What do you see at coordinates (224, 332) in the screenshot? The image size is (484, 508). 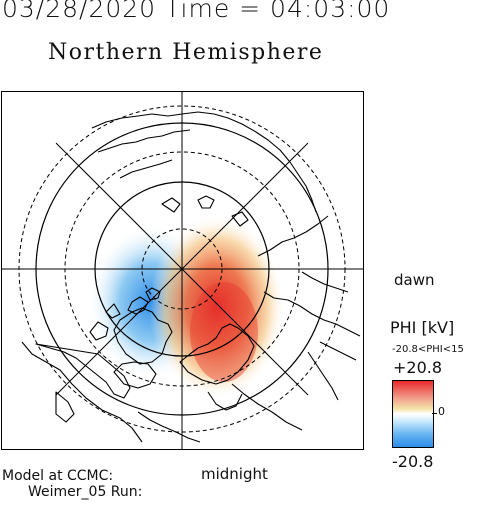 I see `potential-positive-core` at bounding box center [224, 332].